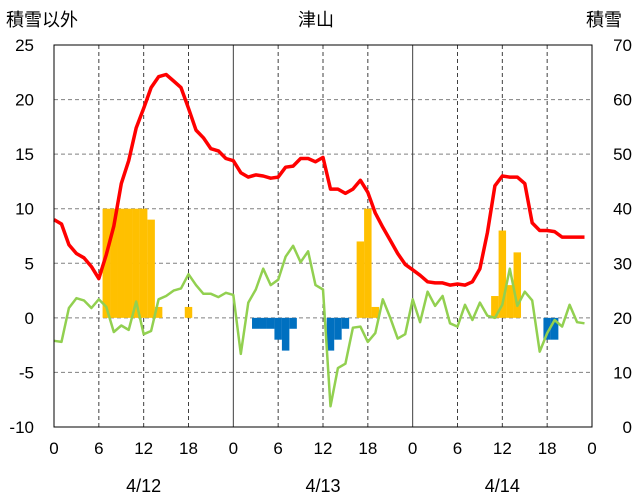 Image resolution: width=636 pixels, height=501 pixels. What do you see at coordinates (21, 236) in the screenshot?
I see `left-tick-labels: 25 20 15 10 5 0 -5 -10` at bounding box center [21, 236].